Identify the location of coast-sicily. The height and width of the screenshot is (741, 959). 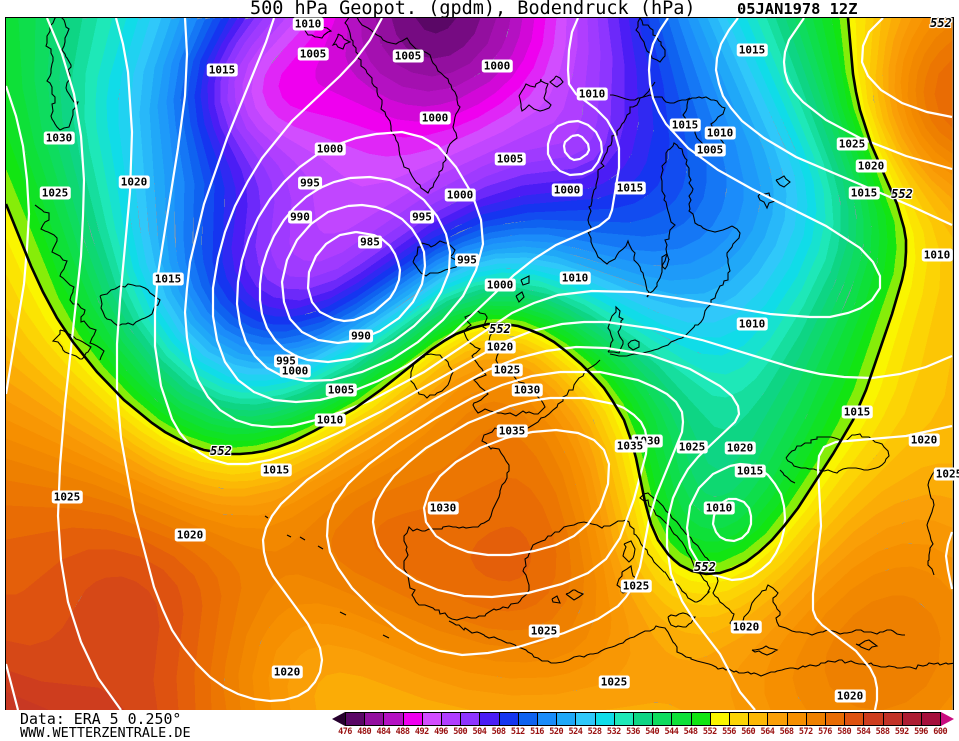
(682, 620).